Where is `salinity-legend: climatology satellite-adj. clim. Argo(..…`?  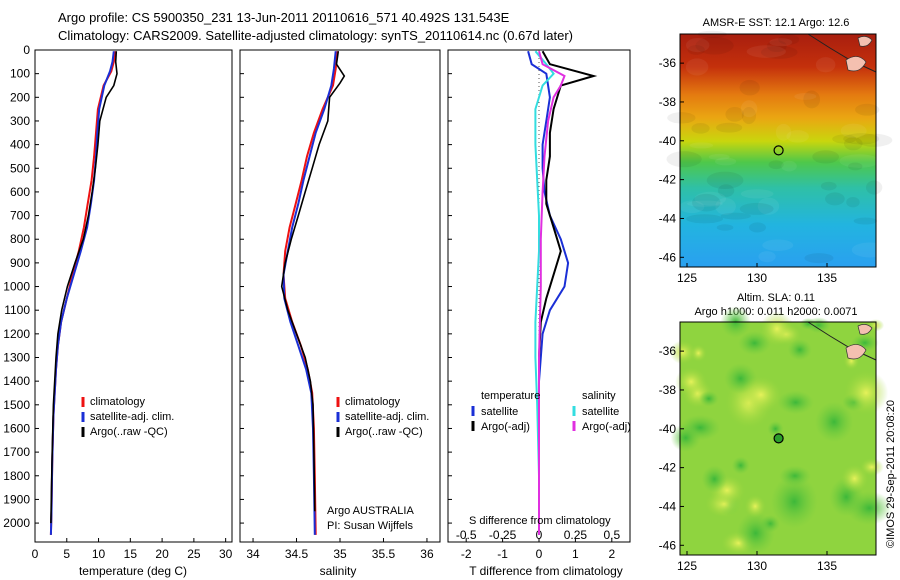
salinity-legend: climatology satellite-adj. clim. Argo(..… is located at coordinates (378, 464).